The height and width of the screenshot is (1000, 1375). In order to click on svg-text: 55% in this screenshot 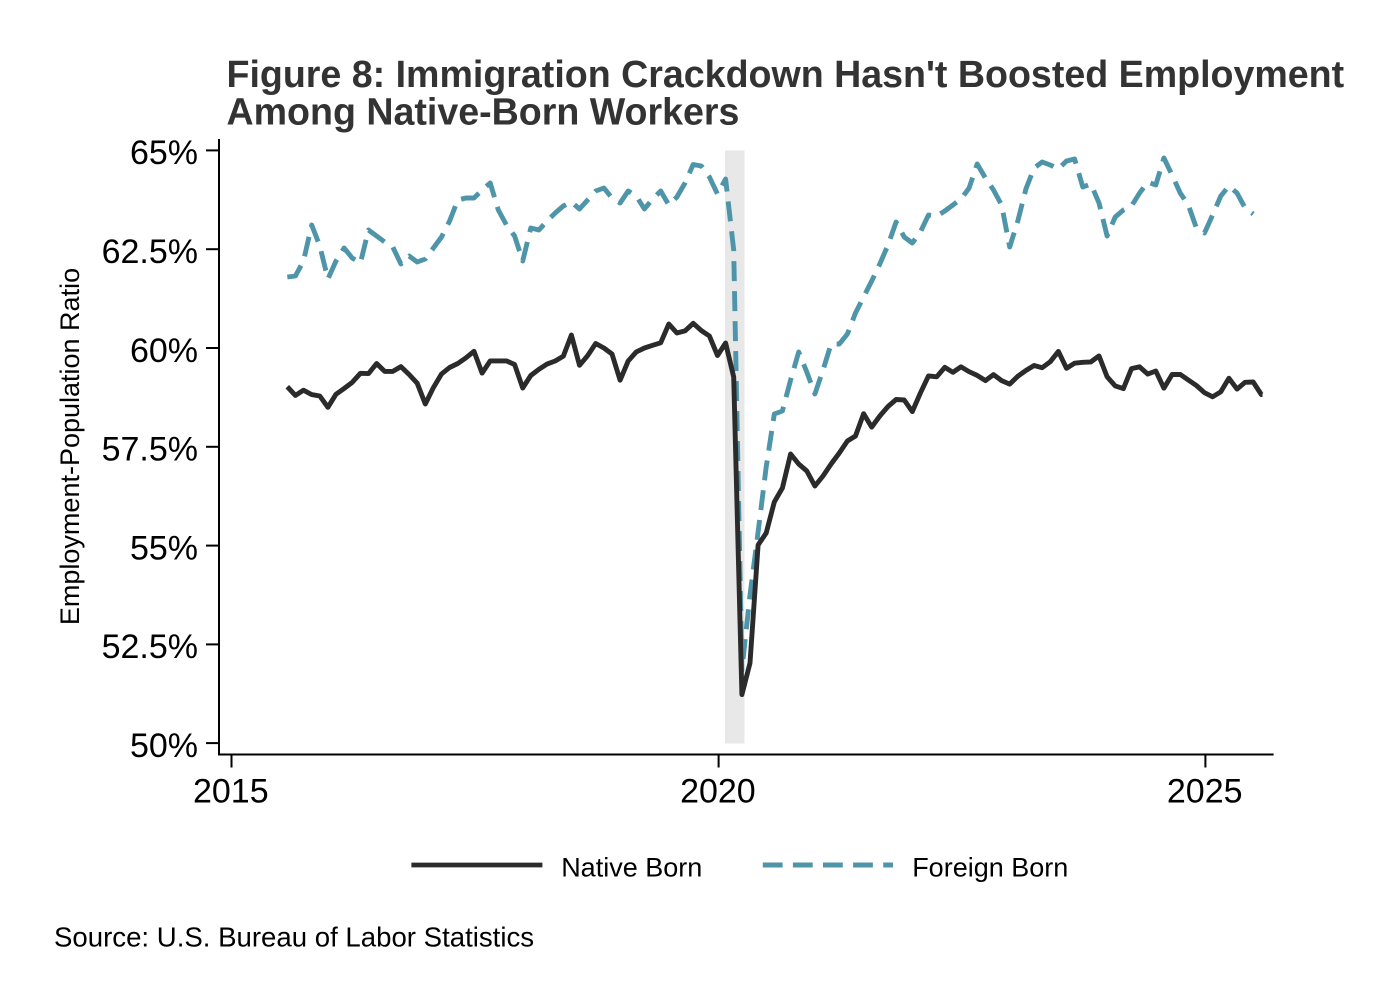, I will do `click(164, 548)`.